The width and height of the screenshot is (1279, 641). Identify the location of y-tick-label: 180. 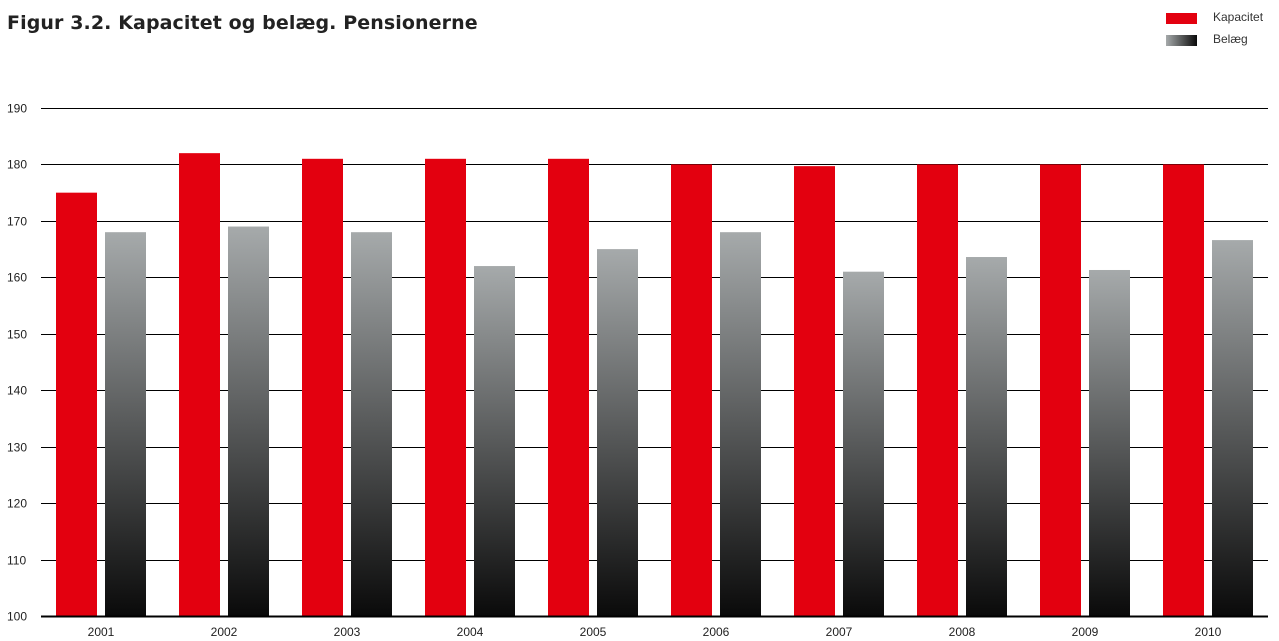
(17, 165).